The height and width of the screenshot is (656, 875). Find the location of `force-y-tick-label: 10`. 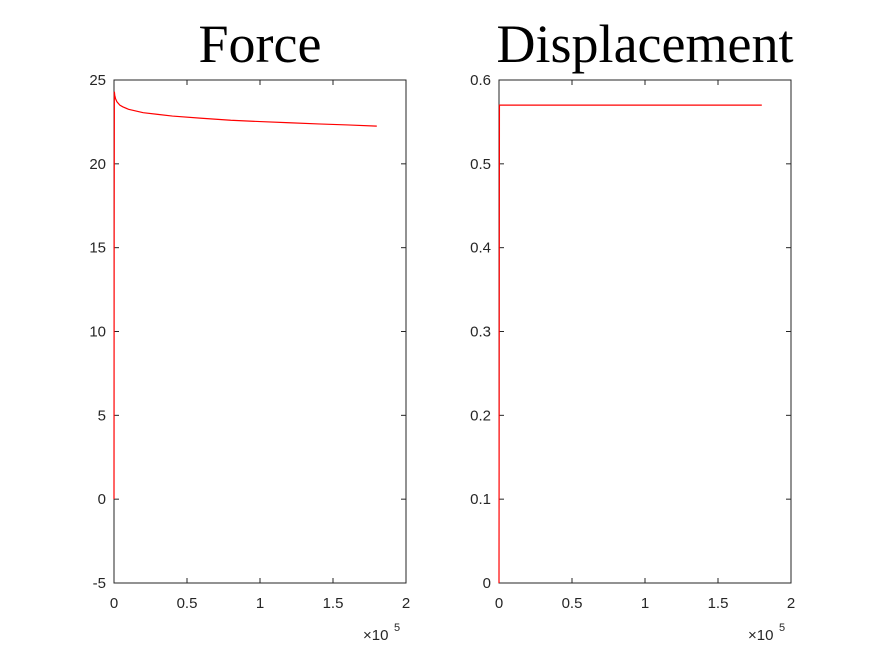

force-y-tick-label: 10 is located at coordinates (97, 332).